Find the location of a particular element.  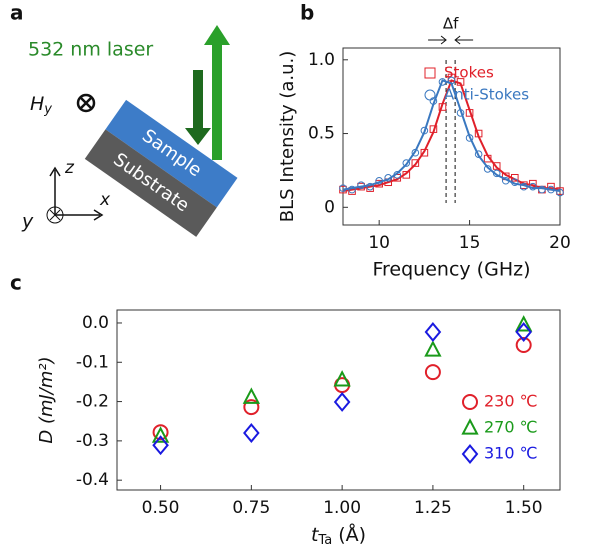

legend-label: 310 ℃ is located at coordinates (511, 453).